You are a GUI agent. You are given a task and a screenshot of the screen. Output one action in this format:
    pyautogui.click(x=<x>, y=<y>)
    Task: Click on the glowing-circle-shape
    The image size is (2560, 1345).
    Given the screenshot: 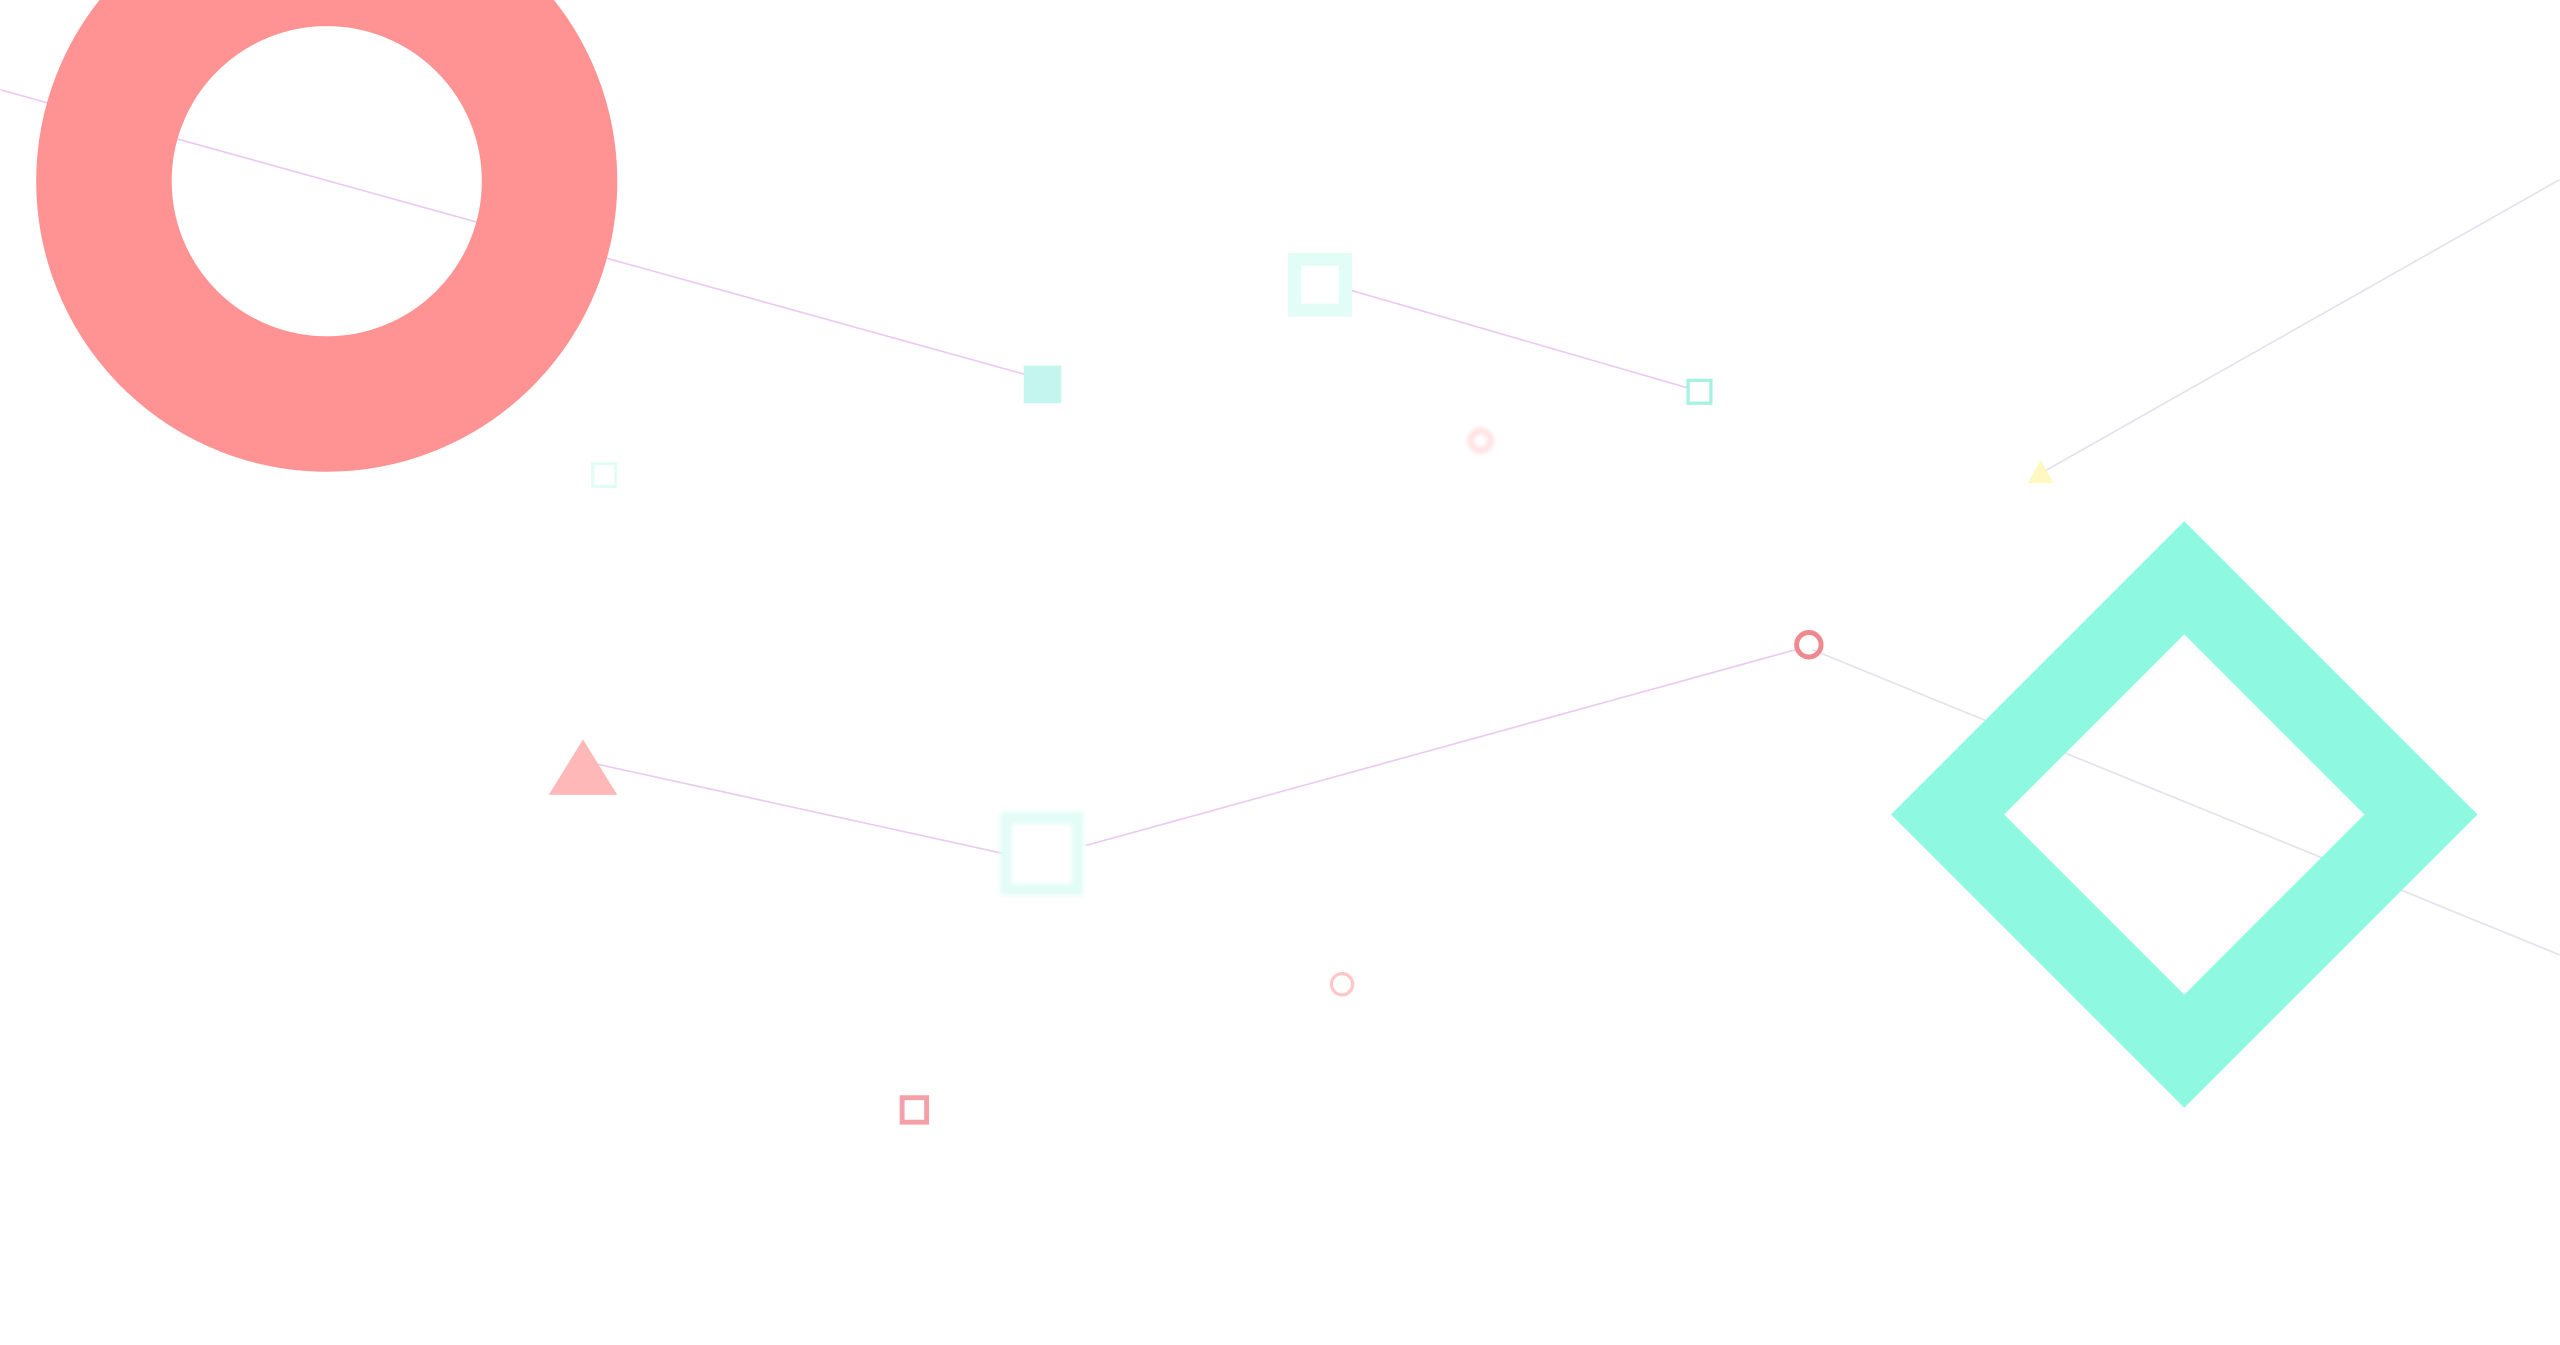 What is the action you would take?
    pyautogui.click(x=1480, y=440)
    